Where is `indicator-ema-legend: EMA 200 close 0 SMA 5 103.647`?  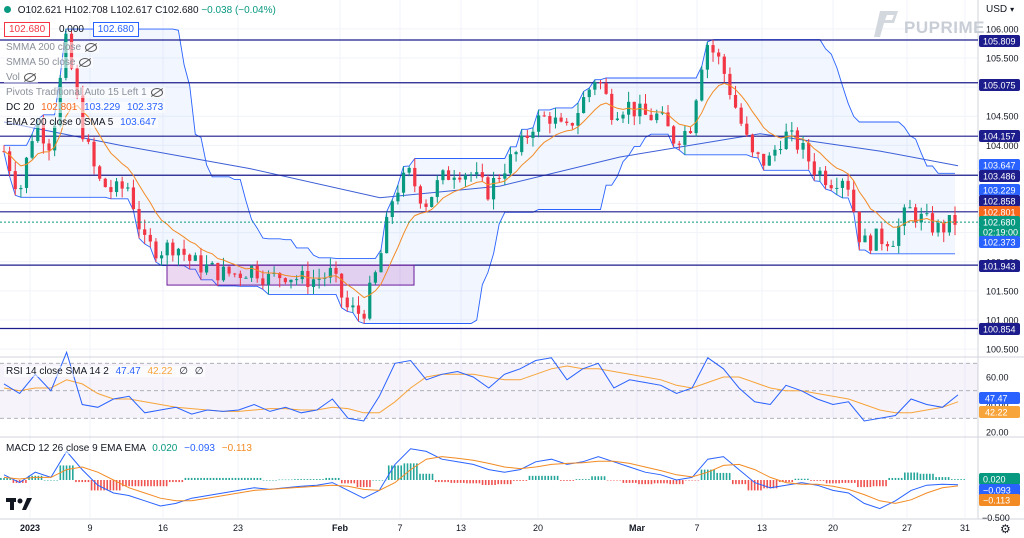 indicator-ema-legend: EMA 200 close 0 SMA 5 103.647 is located at coordinates (81, 122).